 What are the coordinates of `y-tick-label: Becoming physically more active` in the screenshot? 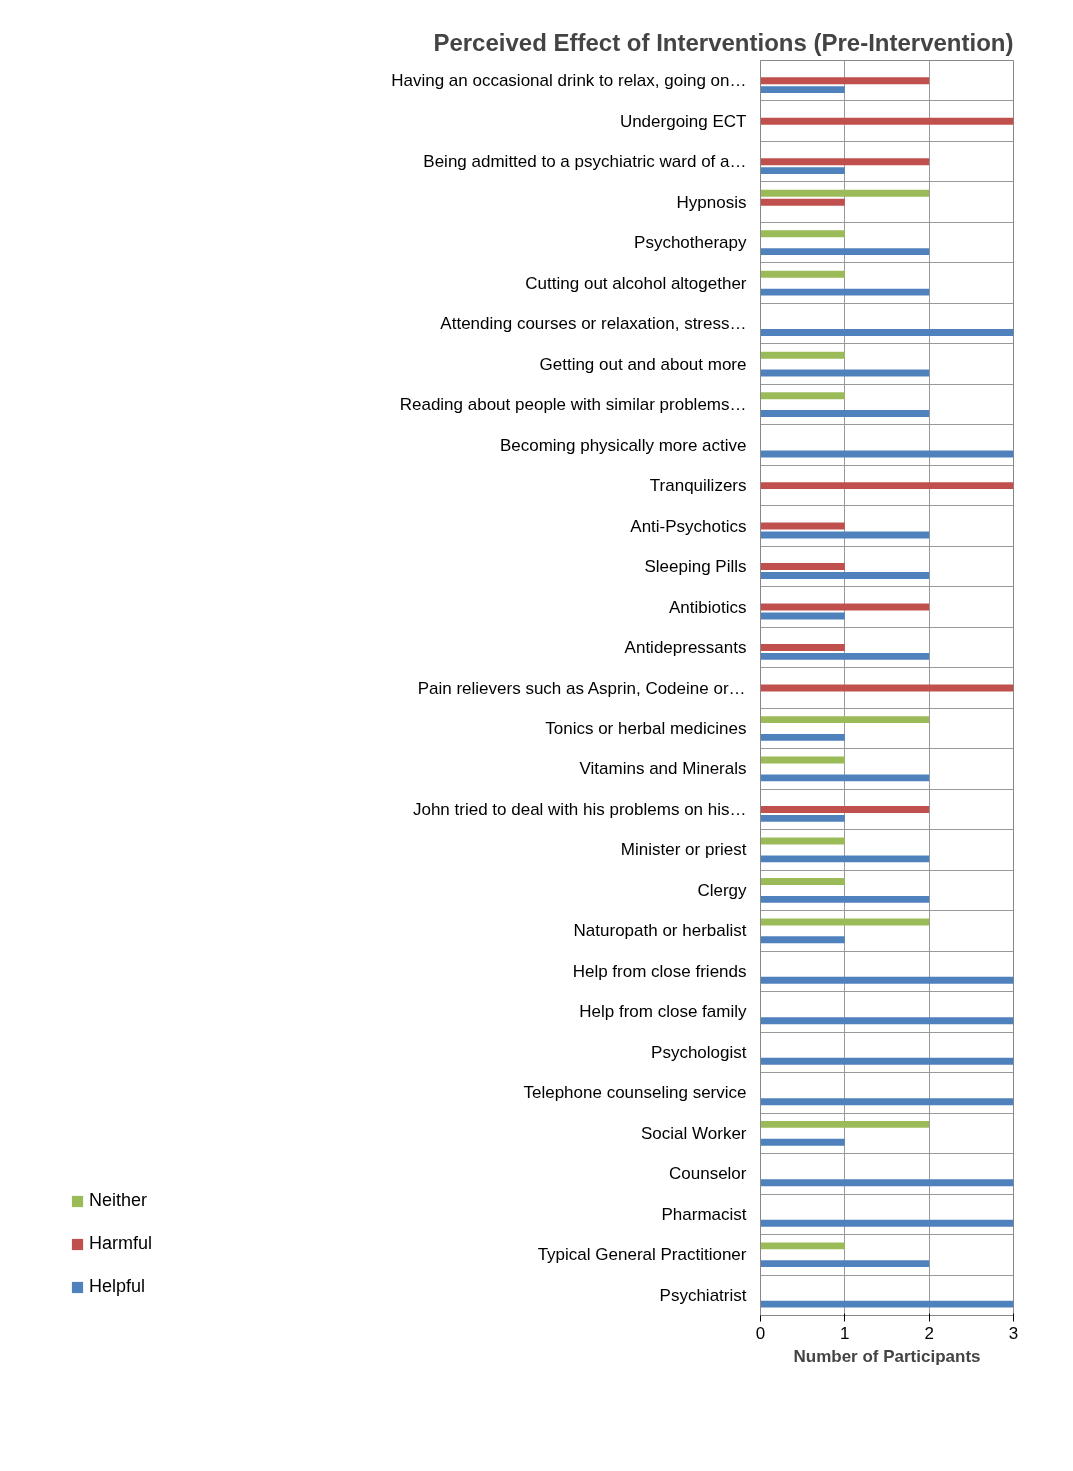 It's located at (623, 445).